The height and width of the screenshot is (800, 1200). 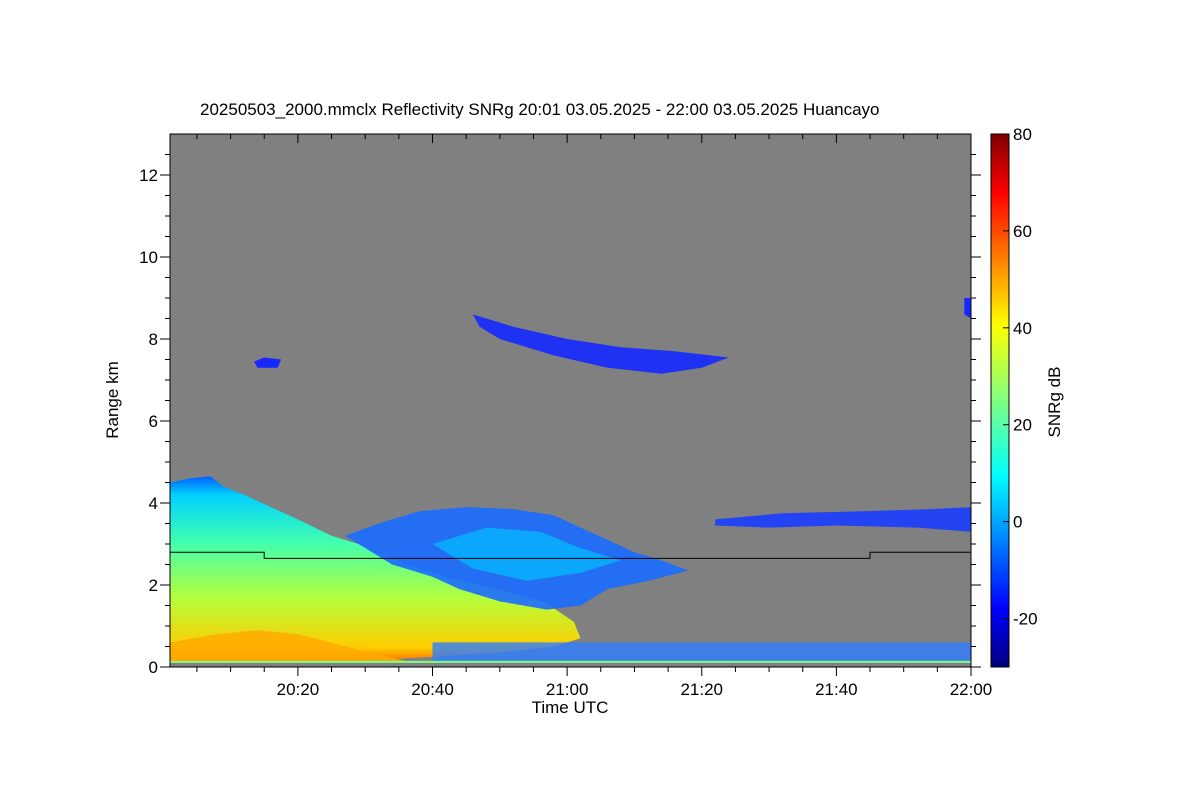 I want to click on low-level-echo, so click(x=375, y=569).